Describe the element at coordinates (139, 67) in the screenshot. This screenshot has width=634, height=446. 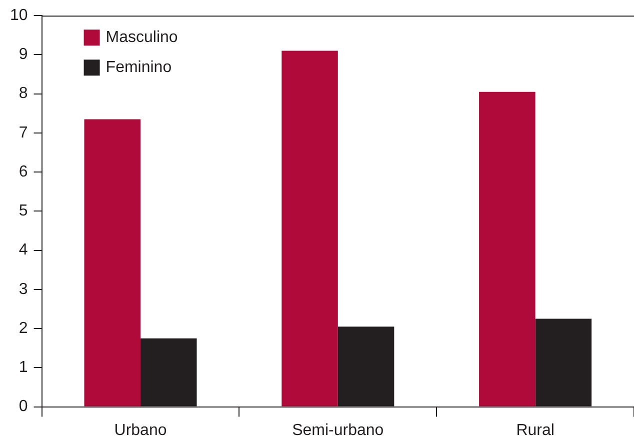
I see `legend-label: Feminino` at that location.